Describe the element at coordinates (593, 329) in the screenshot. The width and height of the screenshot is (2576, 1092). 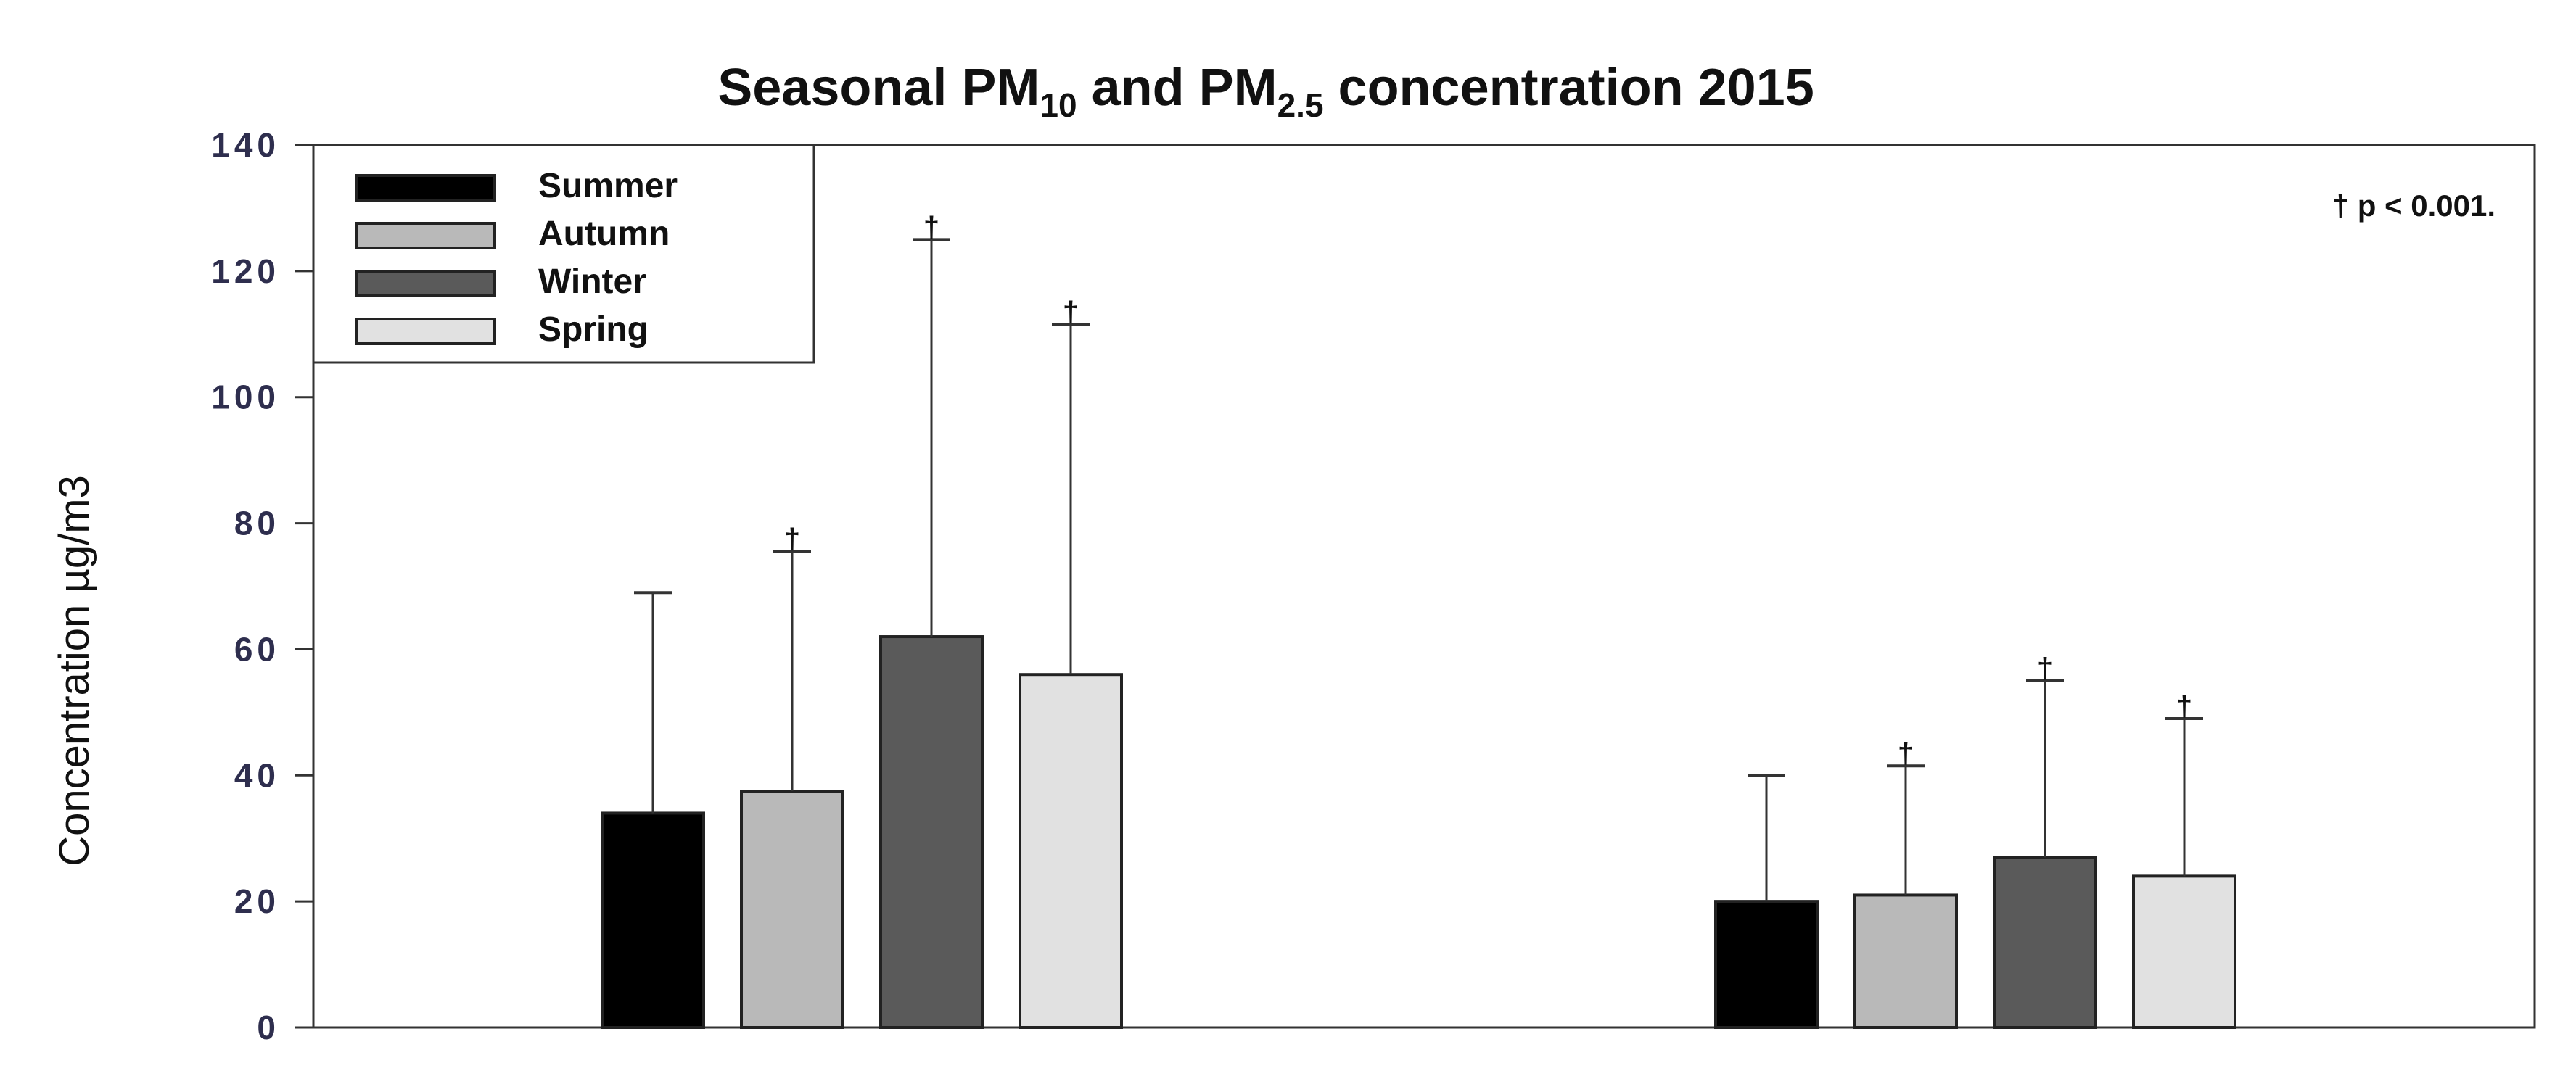
I see `legend-label-spring: Spring` at that location.